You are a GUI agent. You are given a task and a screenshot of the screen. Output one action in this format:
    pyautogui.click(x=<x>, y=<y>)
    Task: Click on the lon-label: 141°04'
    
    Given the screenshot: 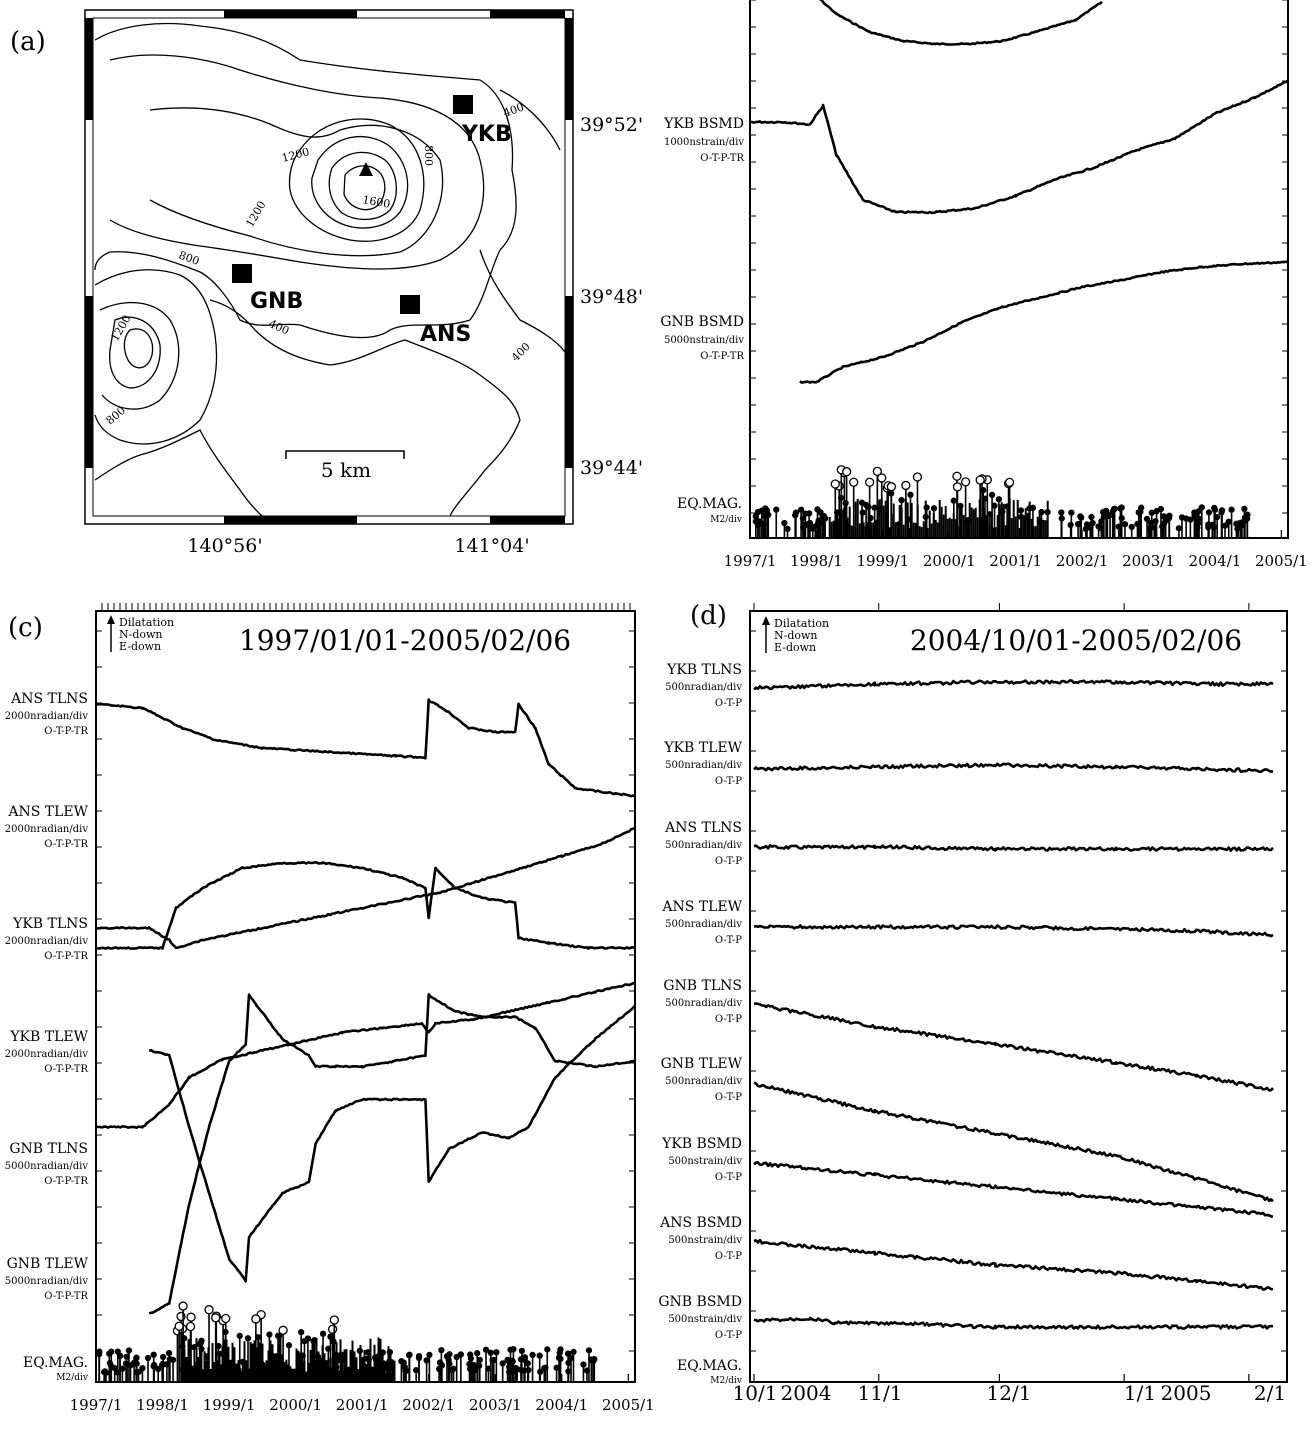 What is the action you would take?
    pyautogui.click(x=491, y=546)
    